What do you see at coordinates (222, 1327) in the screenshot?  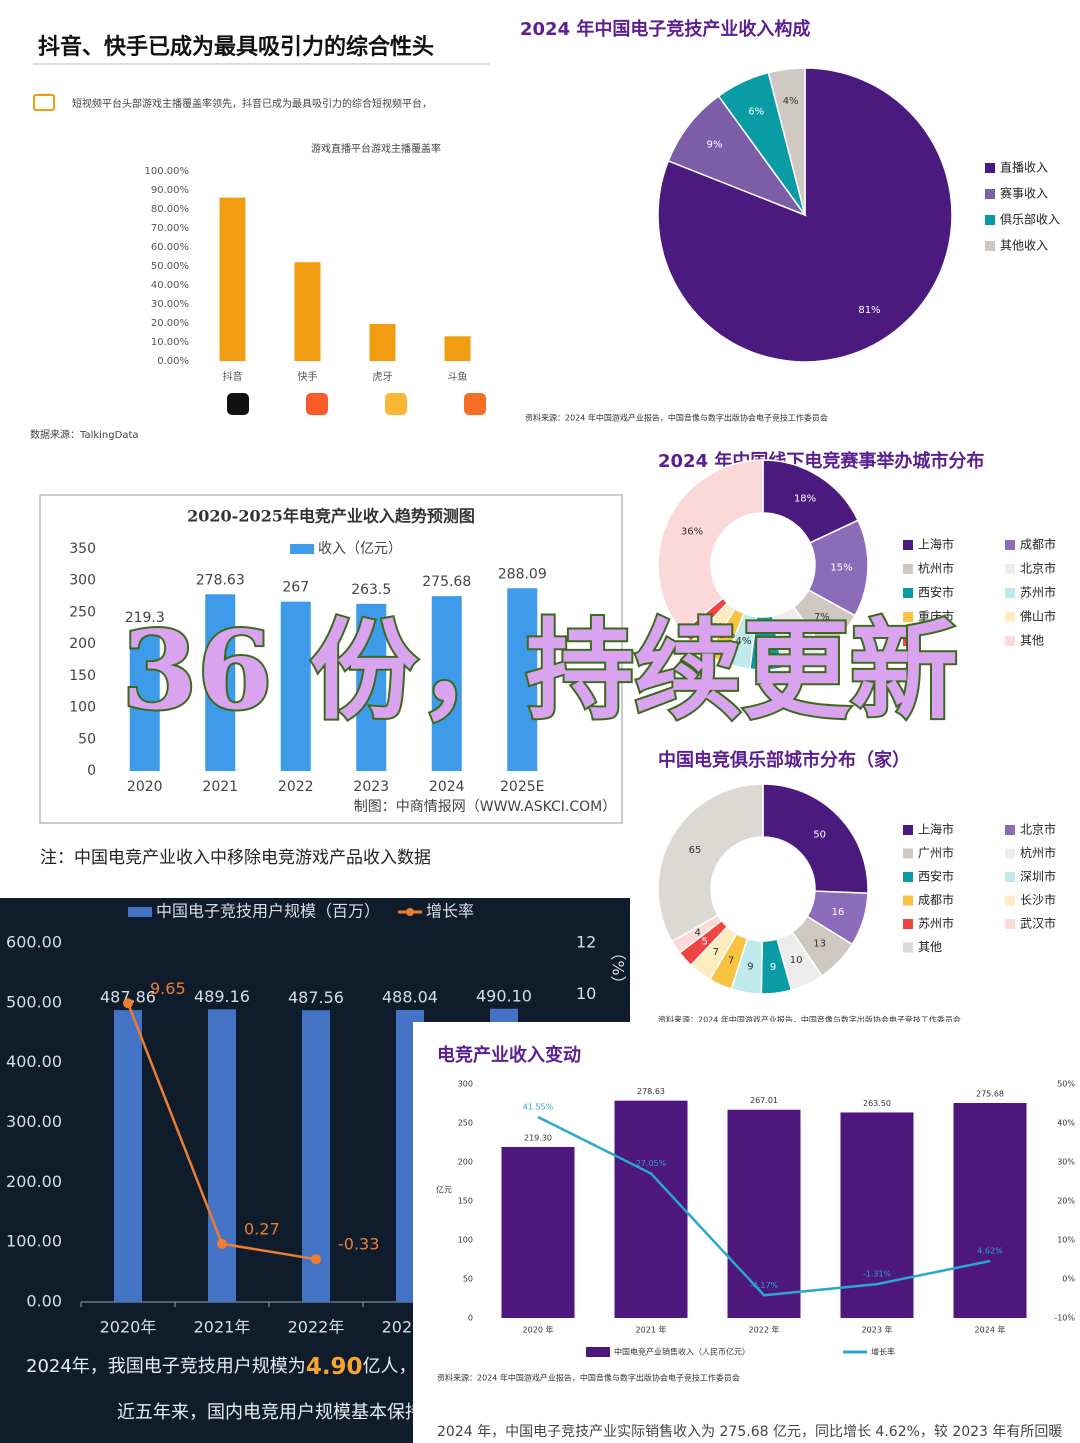 I see `label: 2021年` at bounding box center [222, 1327].